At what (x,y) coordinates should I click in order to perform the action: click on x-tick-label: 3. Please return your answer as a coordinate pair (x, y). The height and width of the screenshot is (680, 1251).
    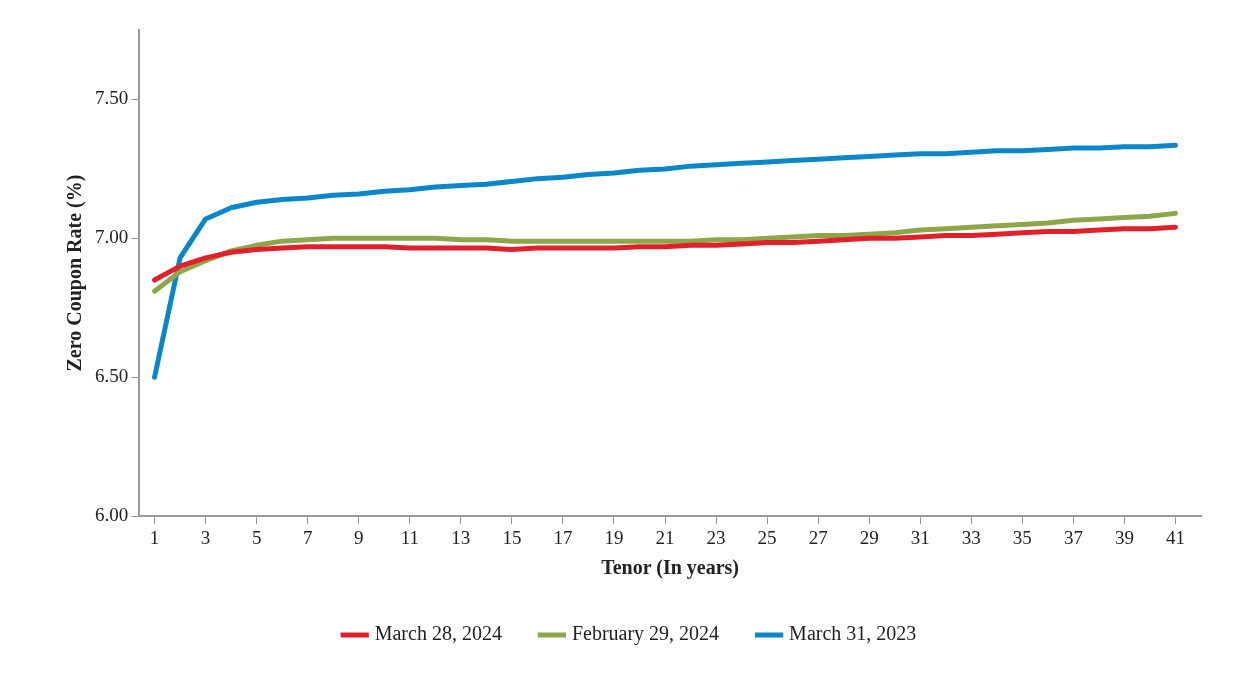
    Looking at the image, I should click on (205, 537).